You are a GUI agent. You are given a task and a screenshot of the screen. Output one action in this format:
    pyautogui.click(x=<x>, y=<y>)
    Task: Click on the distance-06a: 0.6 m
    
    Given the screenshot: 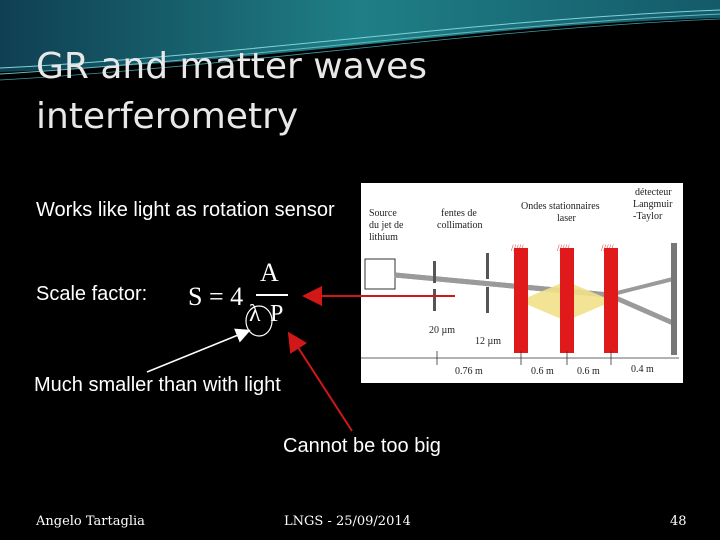 What is the action you would take?
    pyautogui.click(x=542, y=371)
    